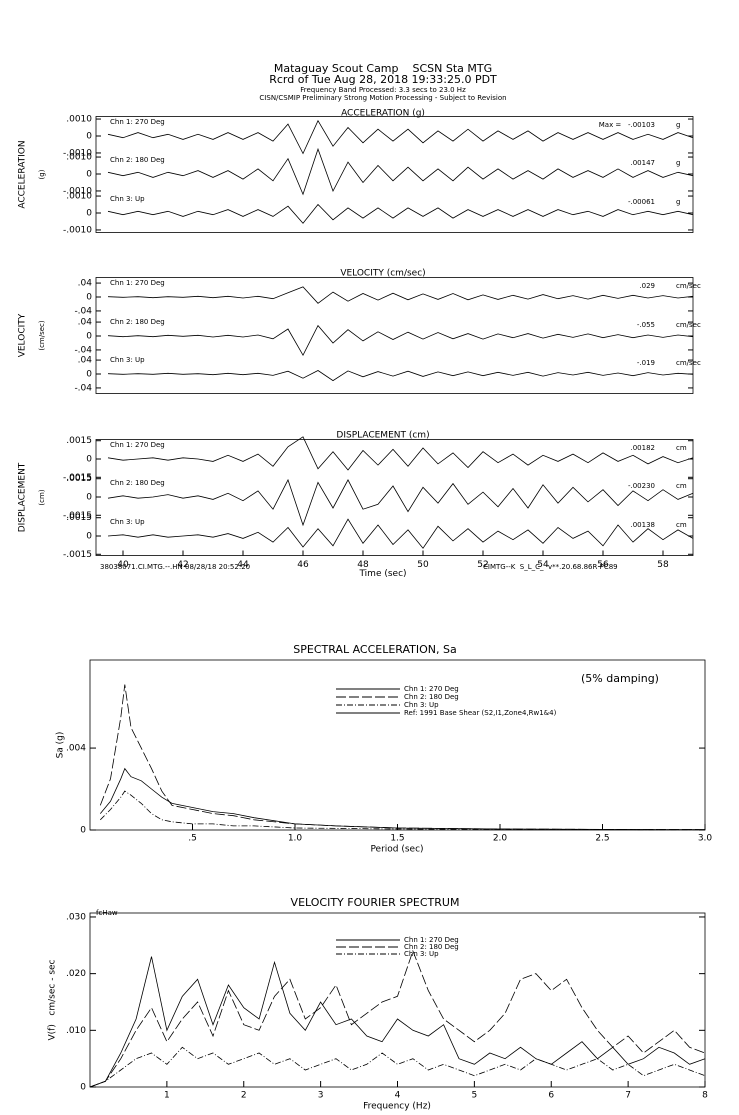  I want to click on peak-unit: cm/sec, so click(688, 286).